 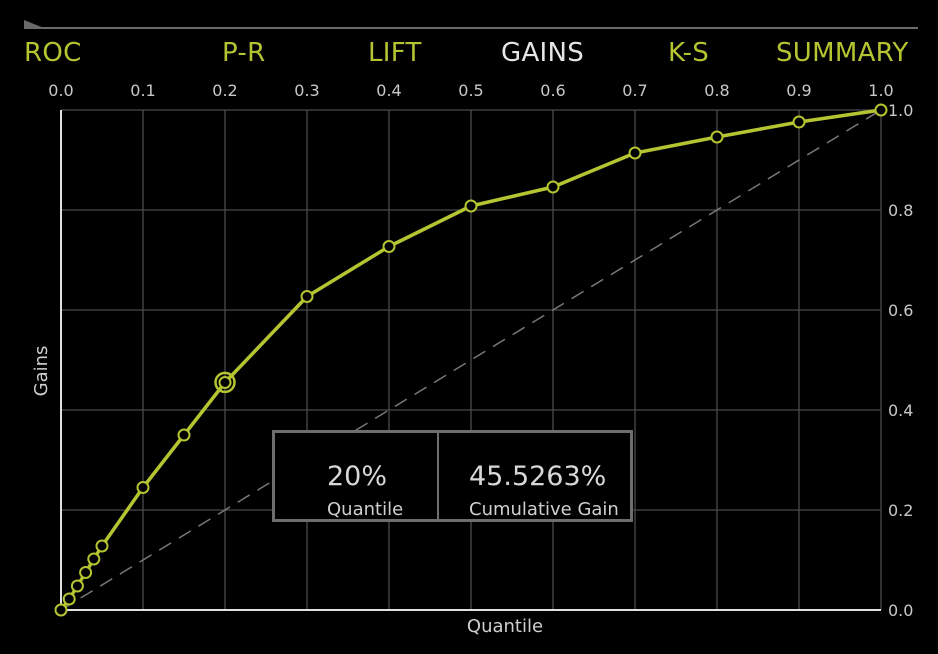 What do you see at coordinates (34, 24) in the screenshot?
I see `panel-handle-icon` at bounding box center [34, 24].